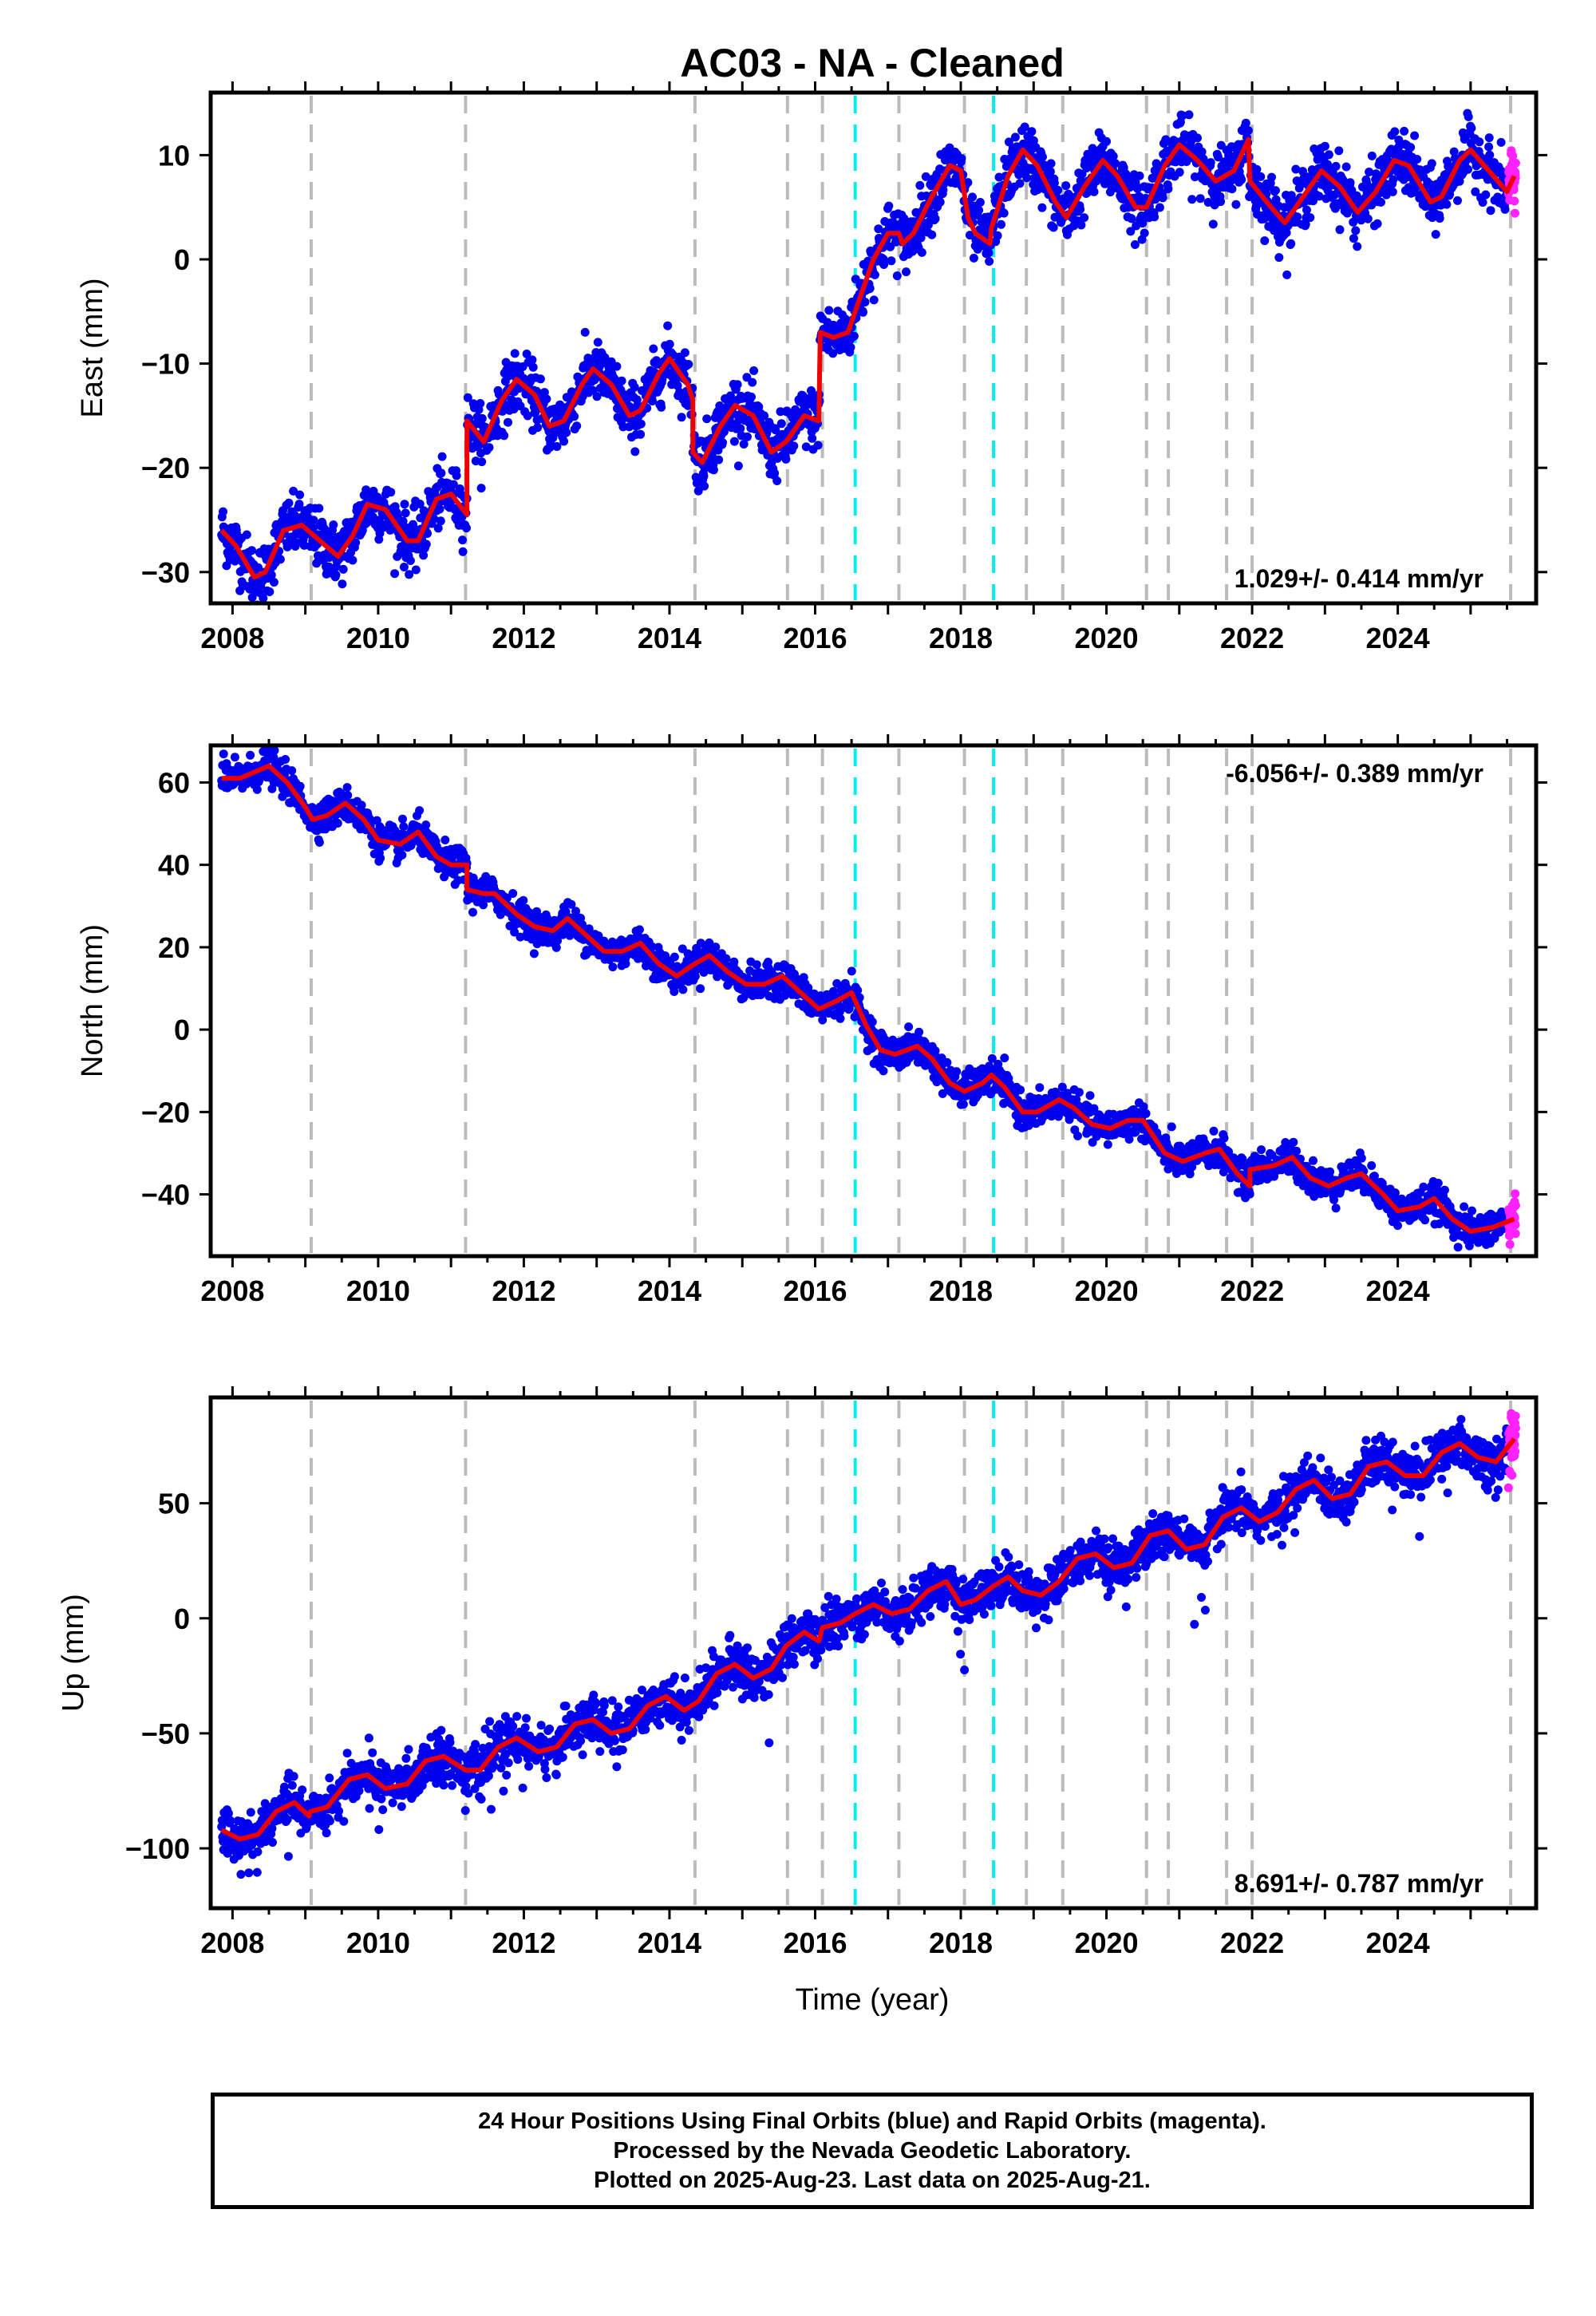  What do you see at coordinates (165, 572) in the screenshot?
I see `y-tick-label: −30` at bounding box center [165, 572].